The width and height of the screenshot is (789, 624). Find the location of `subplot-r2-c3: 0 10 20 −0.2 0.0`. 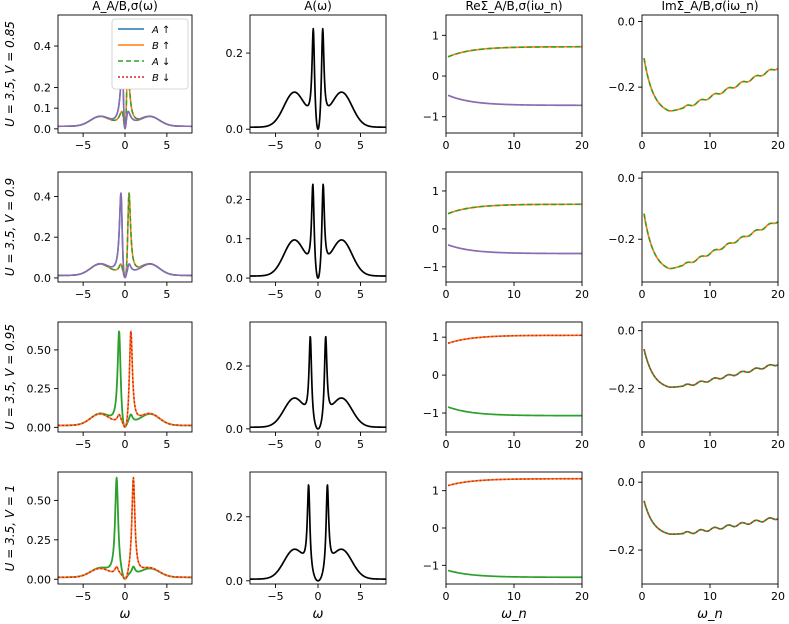

subplot-r2-c3: 0 10 20 −0.2 0.0 is located at coordinates (696, 386).